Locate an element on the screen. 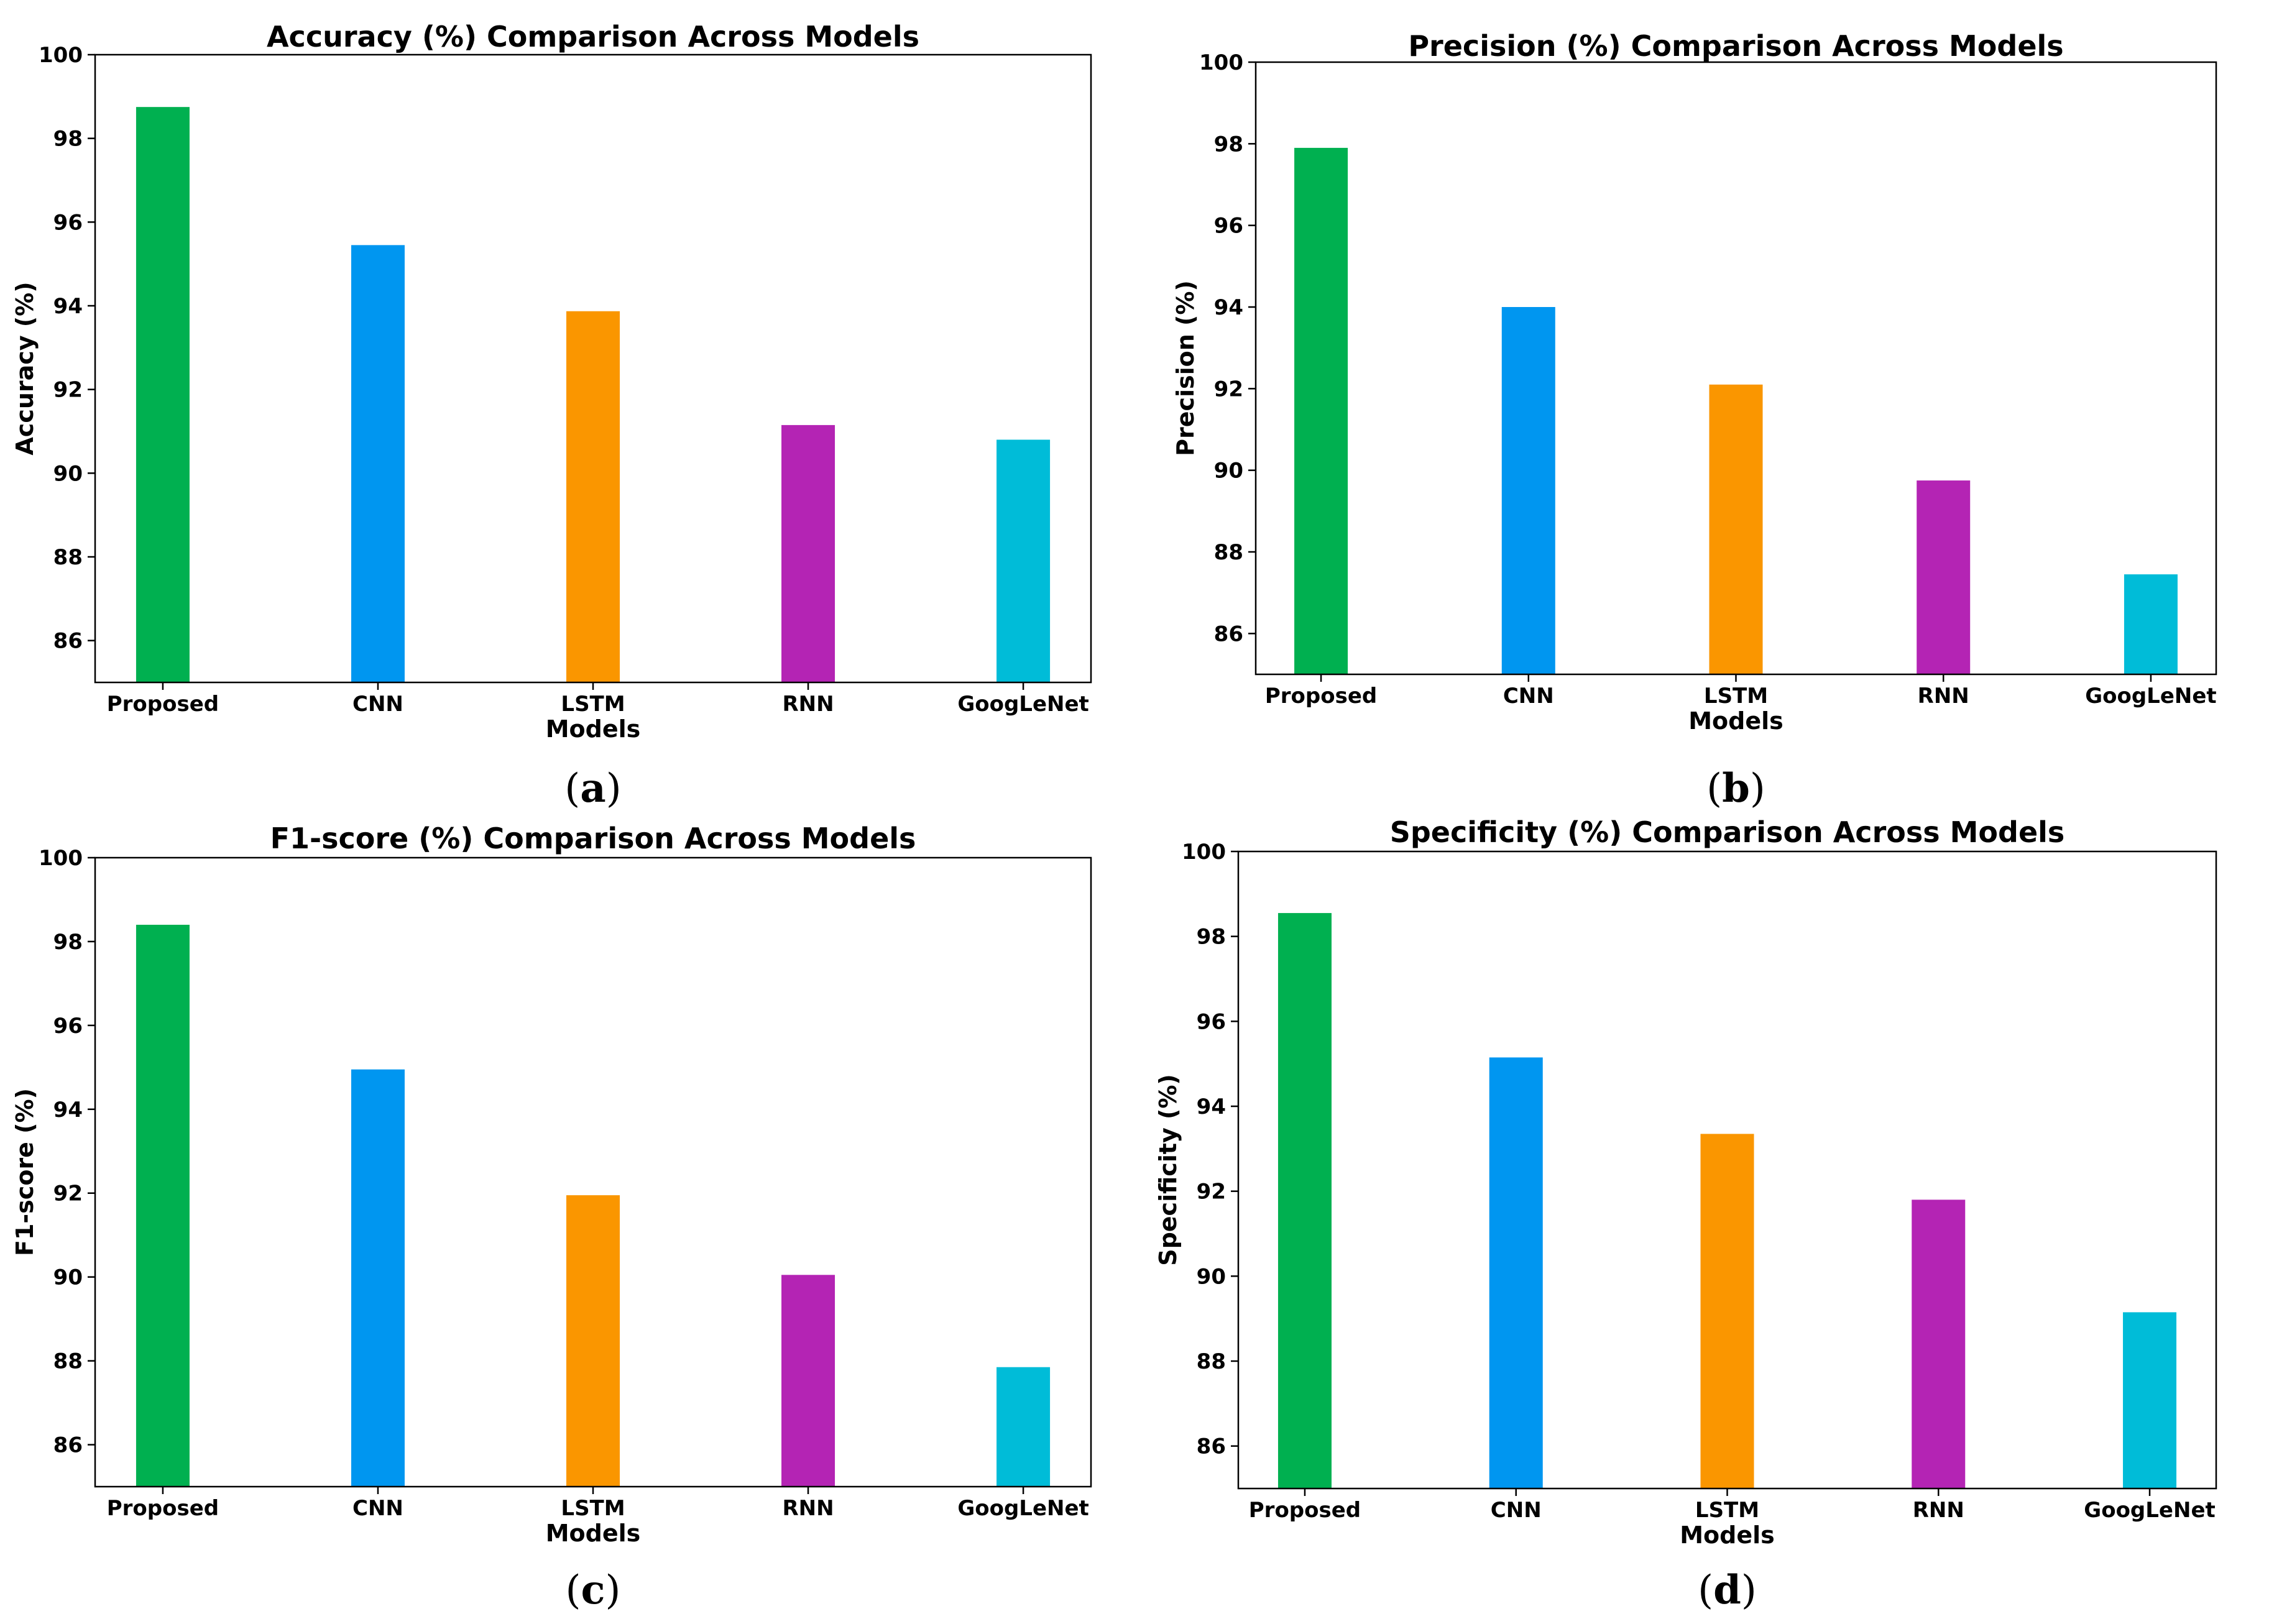  chart-title: Precision (%) Comparison Across Models is located at coordinates (1735, 46).